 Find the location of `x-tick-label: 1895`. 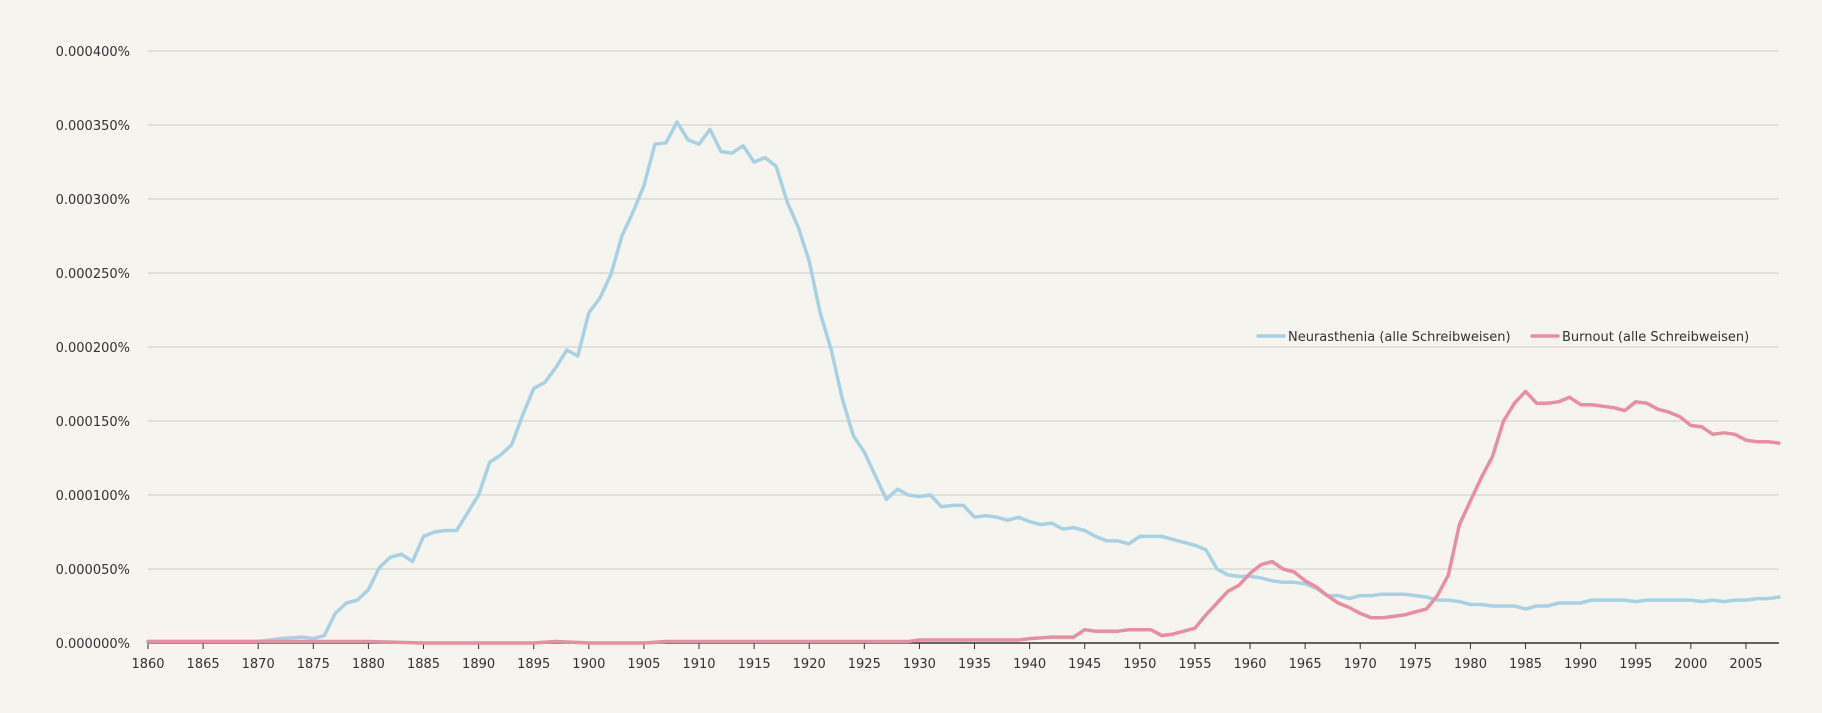

x-tick-label: 1895 is located at coordinates (533, 664).